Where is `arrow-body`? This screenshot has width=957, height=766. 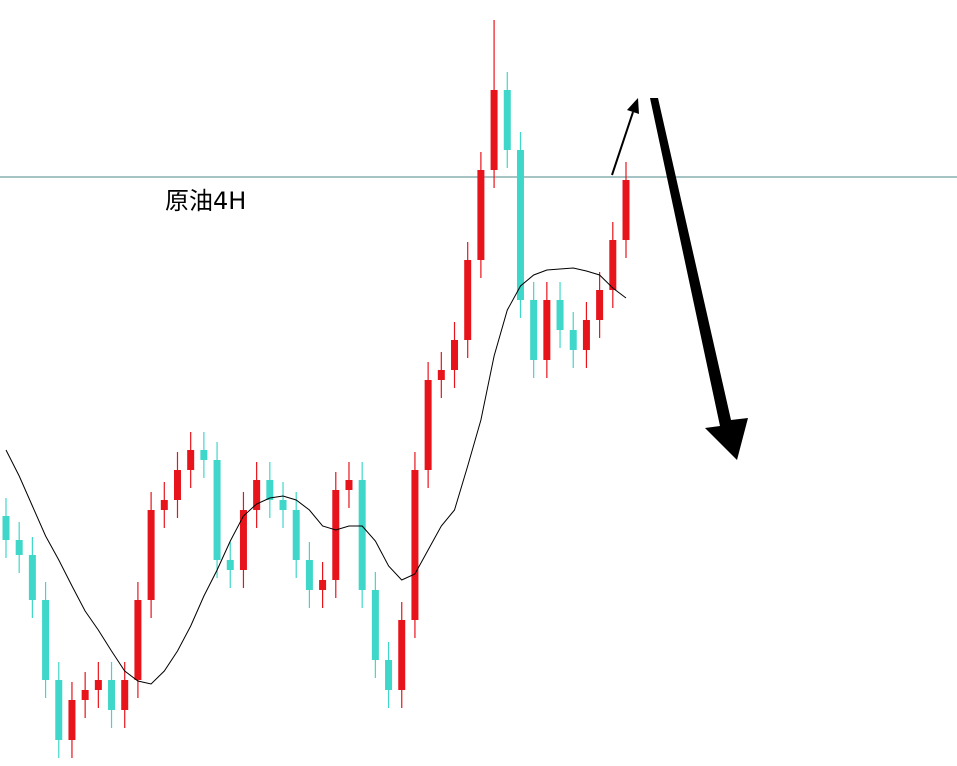 arrow-body is located at coordinates (699, 279).